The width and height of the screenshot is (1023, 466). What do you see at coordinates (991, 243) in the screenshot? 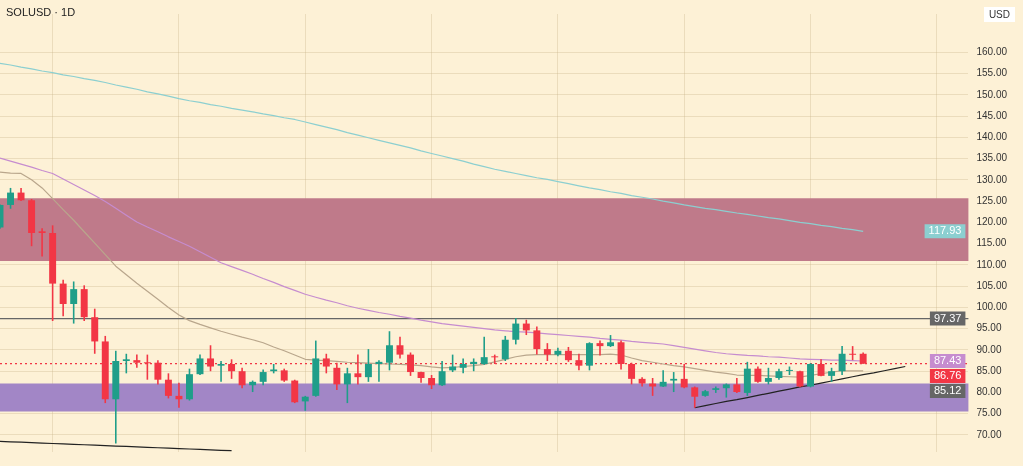
I see `y-tick-label: 115.00` at bounding box center [991, 243].